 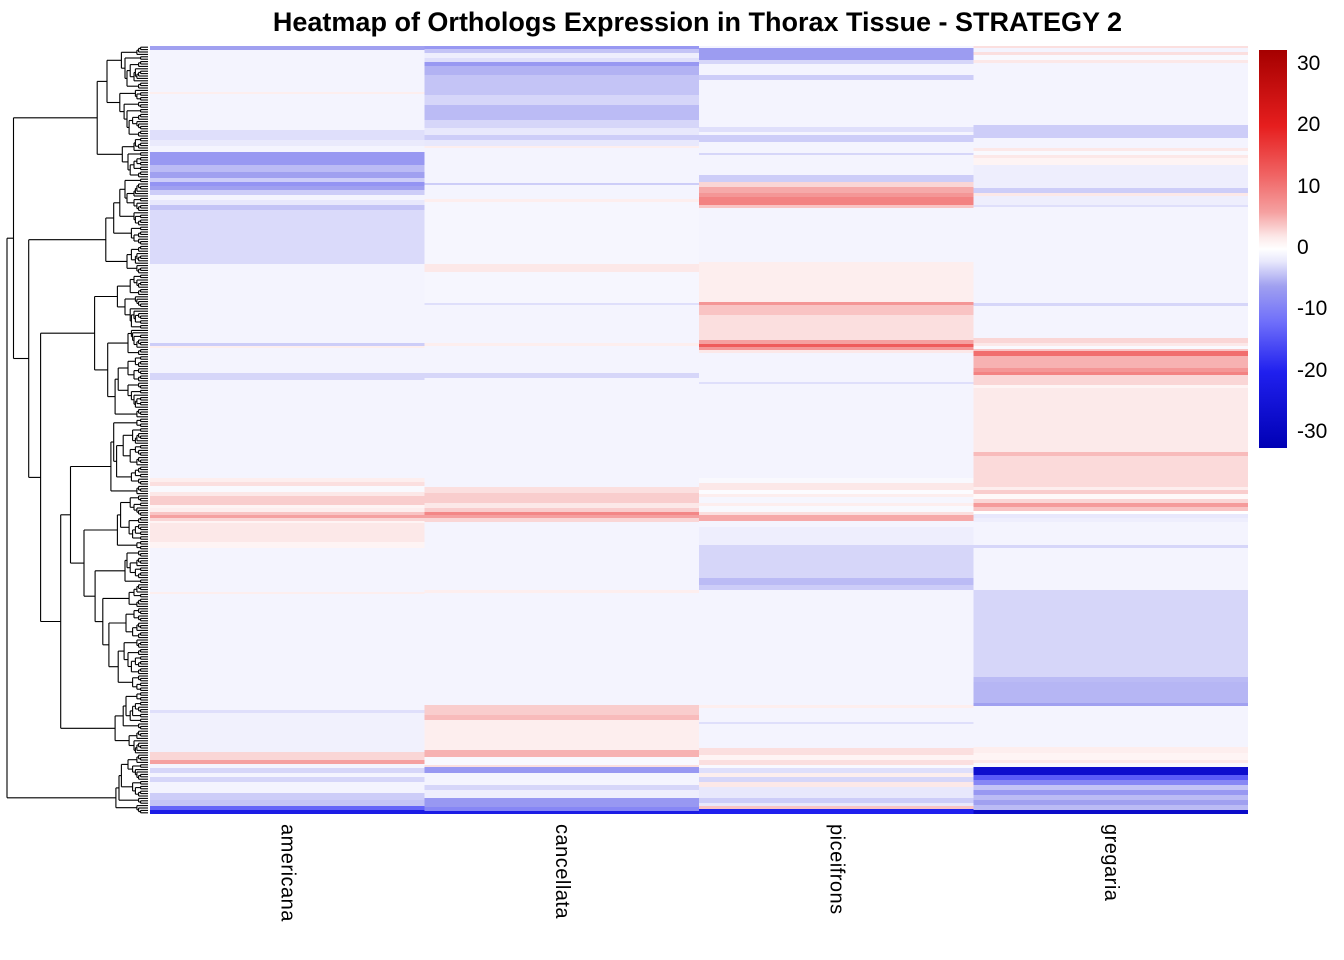 I want to click on colorbar-tick-label: 20, so click(x=1309, y=125).